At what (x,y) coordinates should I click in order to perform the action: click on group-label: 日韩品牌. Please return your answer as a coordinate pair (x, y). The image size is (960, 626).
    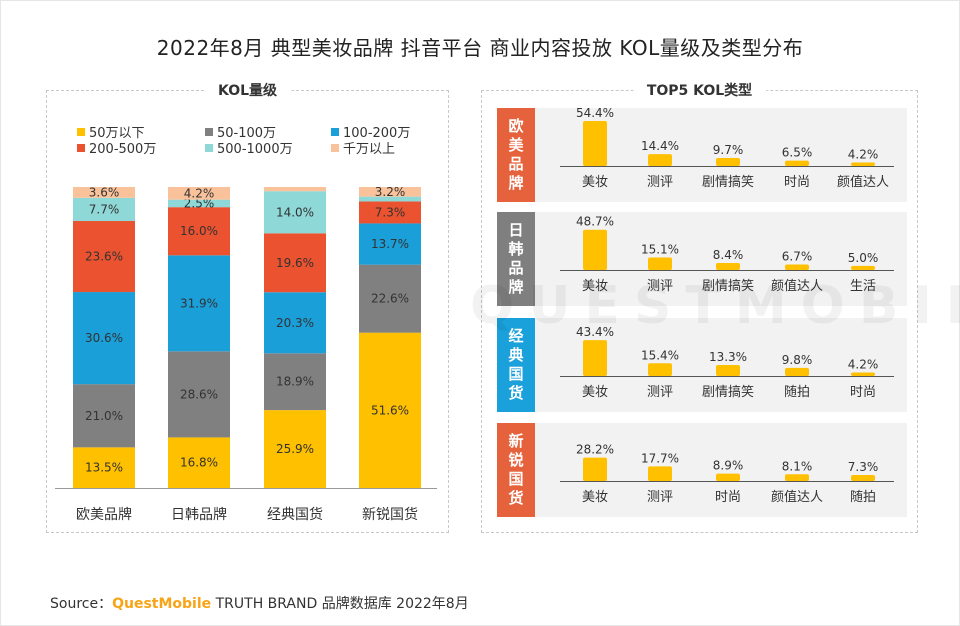
    Looking at the image, I should click on (516, 259).